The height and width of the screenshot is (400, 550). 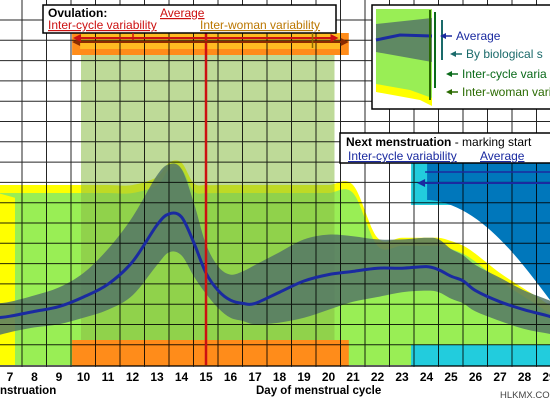 I want to click on x-tick-label: 21, so click(x=353, y=377).